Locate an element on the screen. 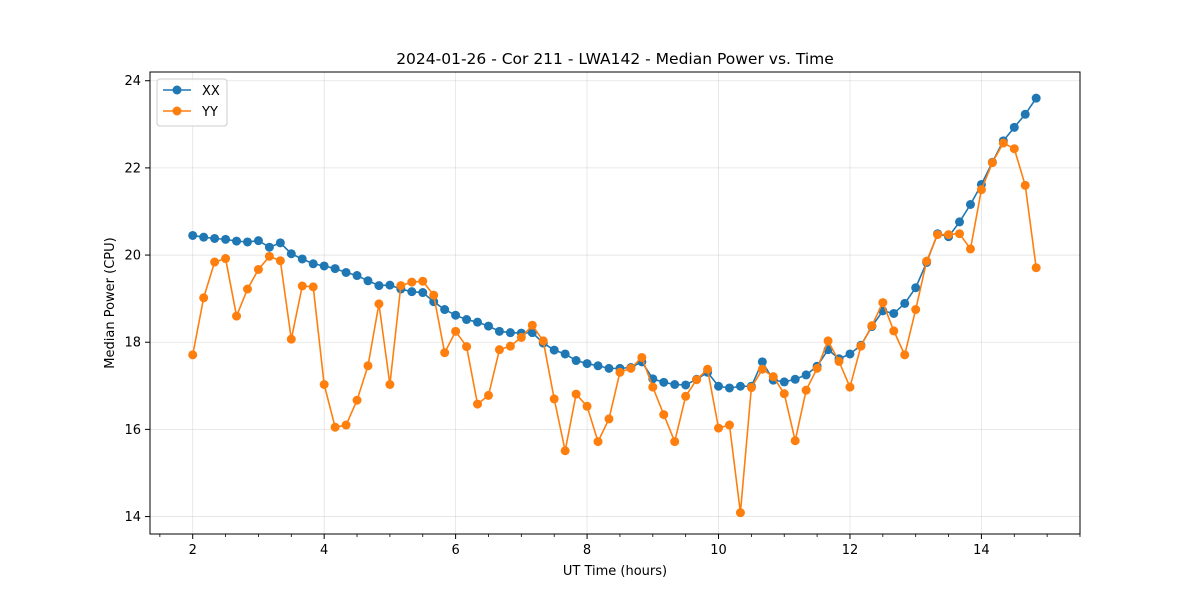  x-tick-label: 10 is located at coordinates (718, 550).